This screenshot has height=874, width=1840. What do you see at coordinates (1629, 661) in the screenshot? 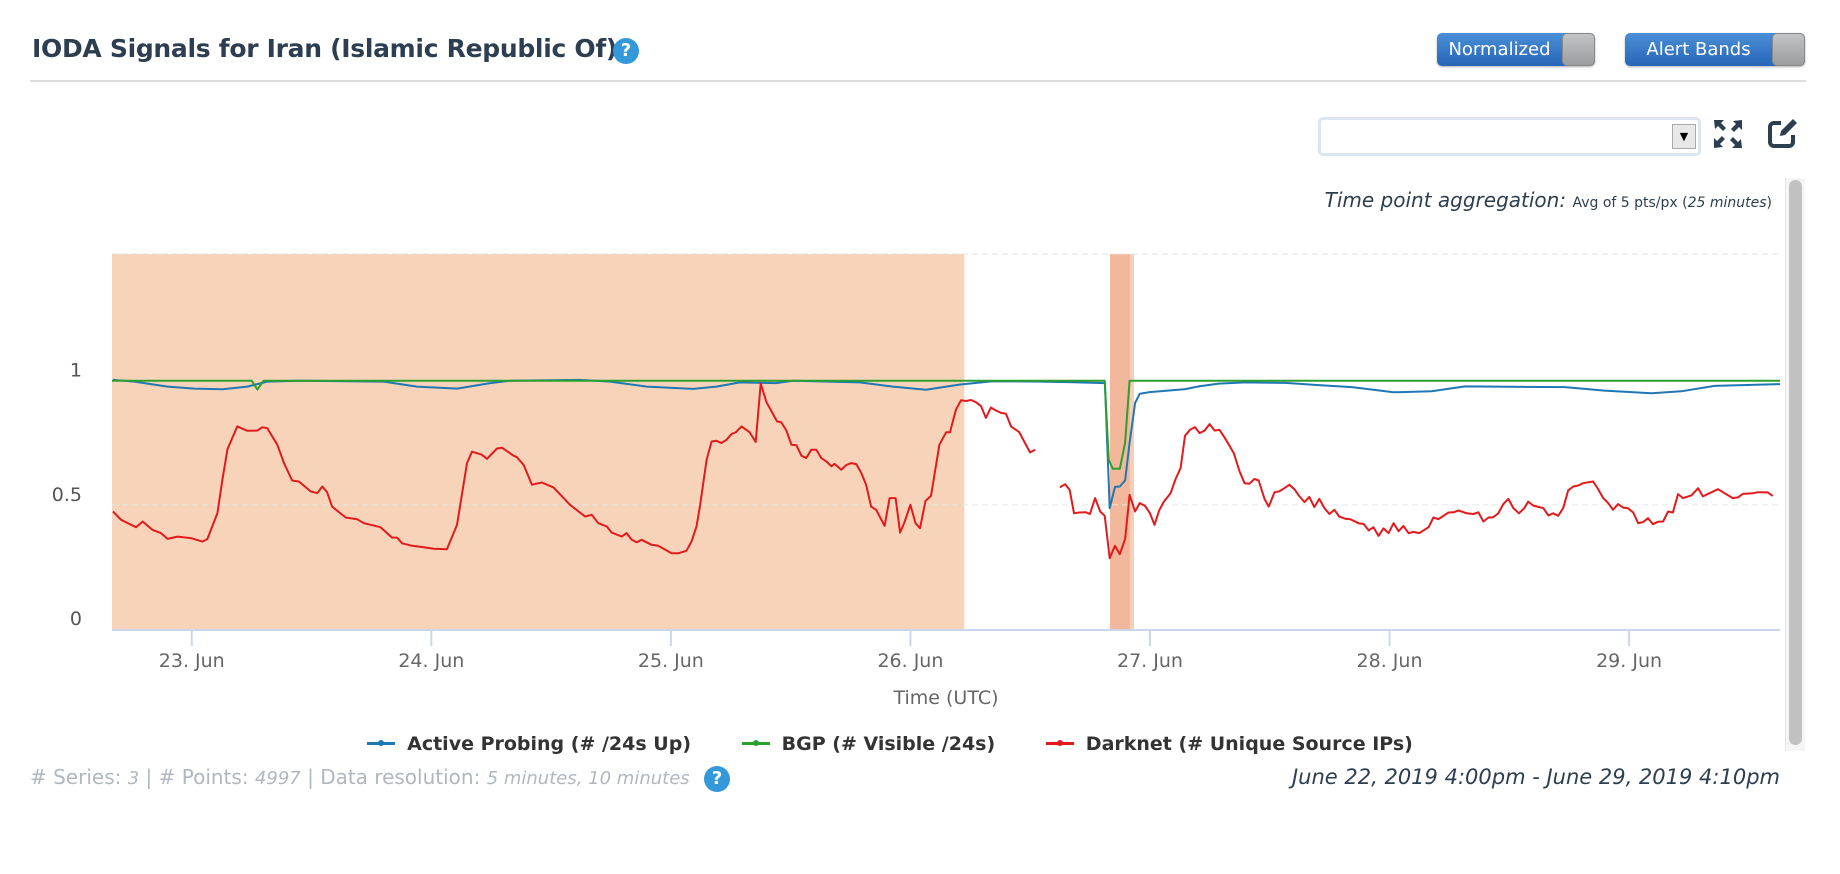
I see `x-tick-label: 29. Jun` at bounding box center [1629, 661].